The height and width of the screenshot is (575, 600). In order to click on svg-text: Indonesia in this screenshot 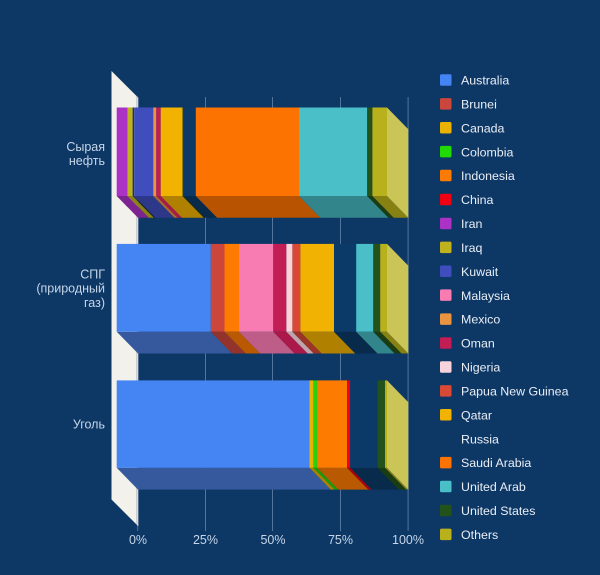, I will do `click(488, 176)`.